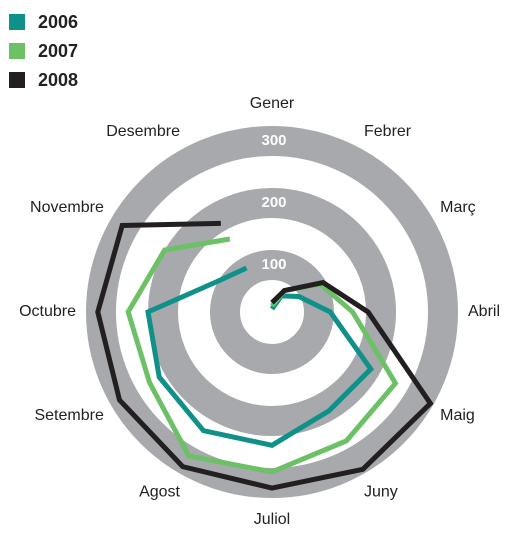  I want to click on grid-ring, so click(272, 312).